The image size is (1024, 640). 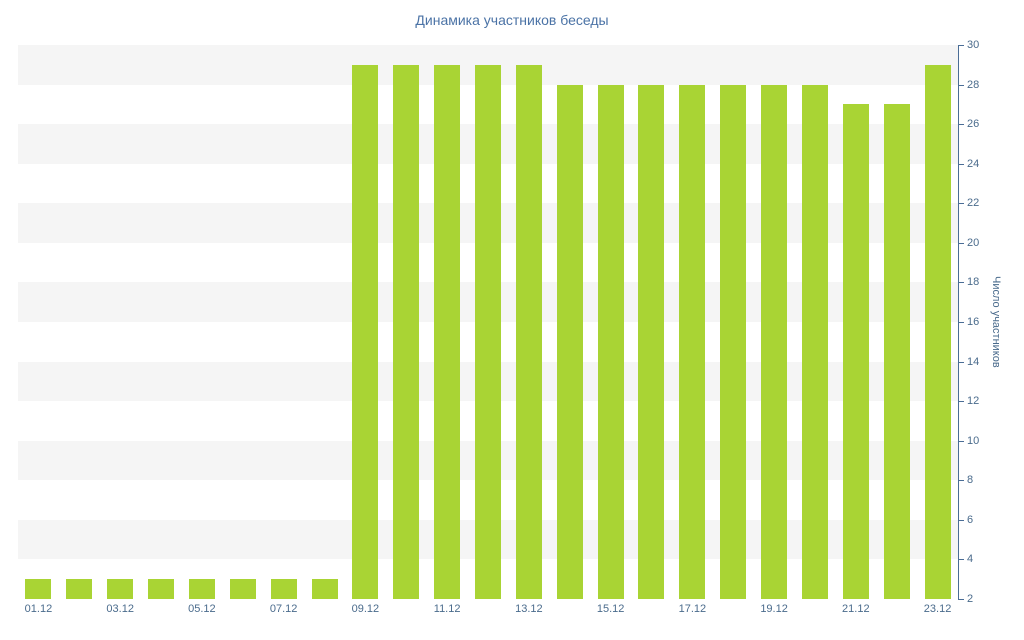 I want to click on bar-23.12, so click(x=937, y=331).